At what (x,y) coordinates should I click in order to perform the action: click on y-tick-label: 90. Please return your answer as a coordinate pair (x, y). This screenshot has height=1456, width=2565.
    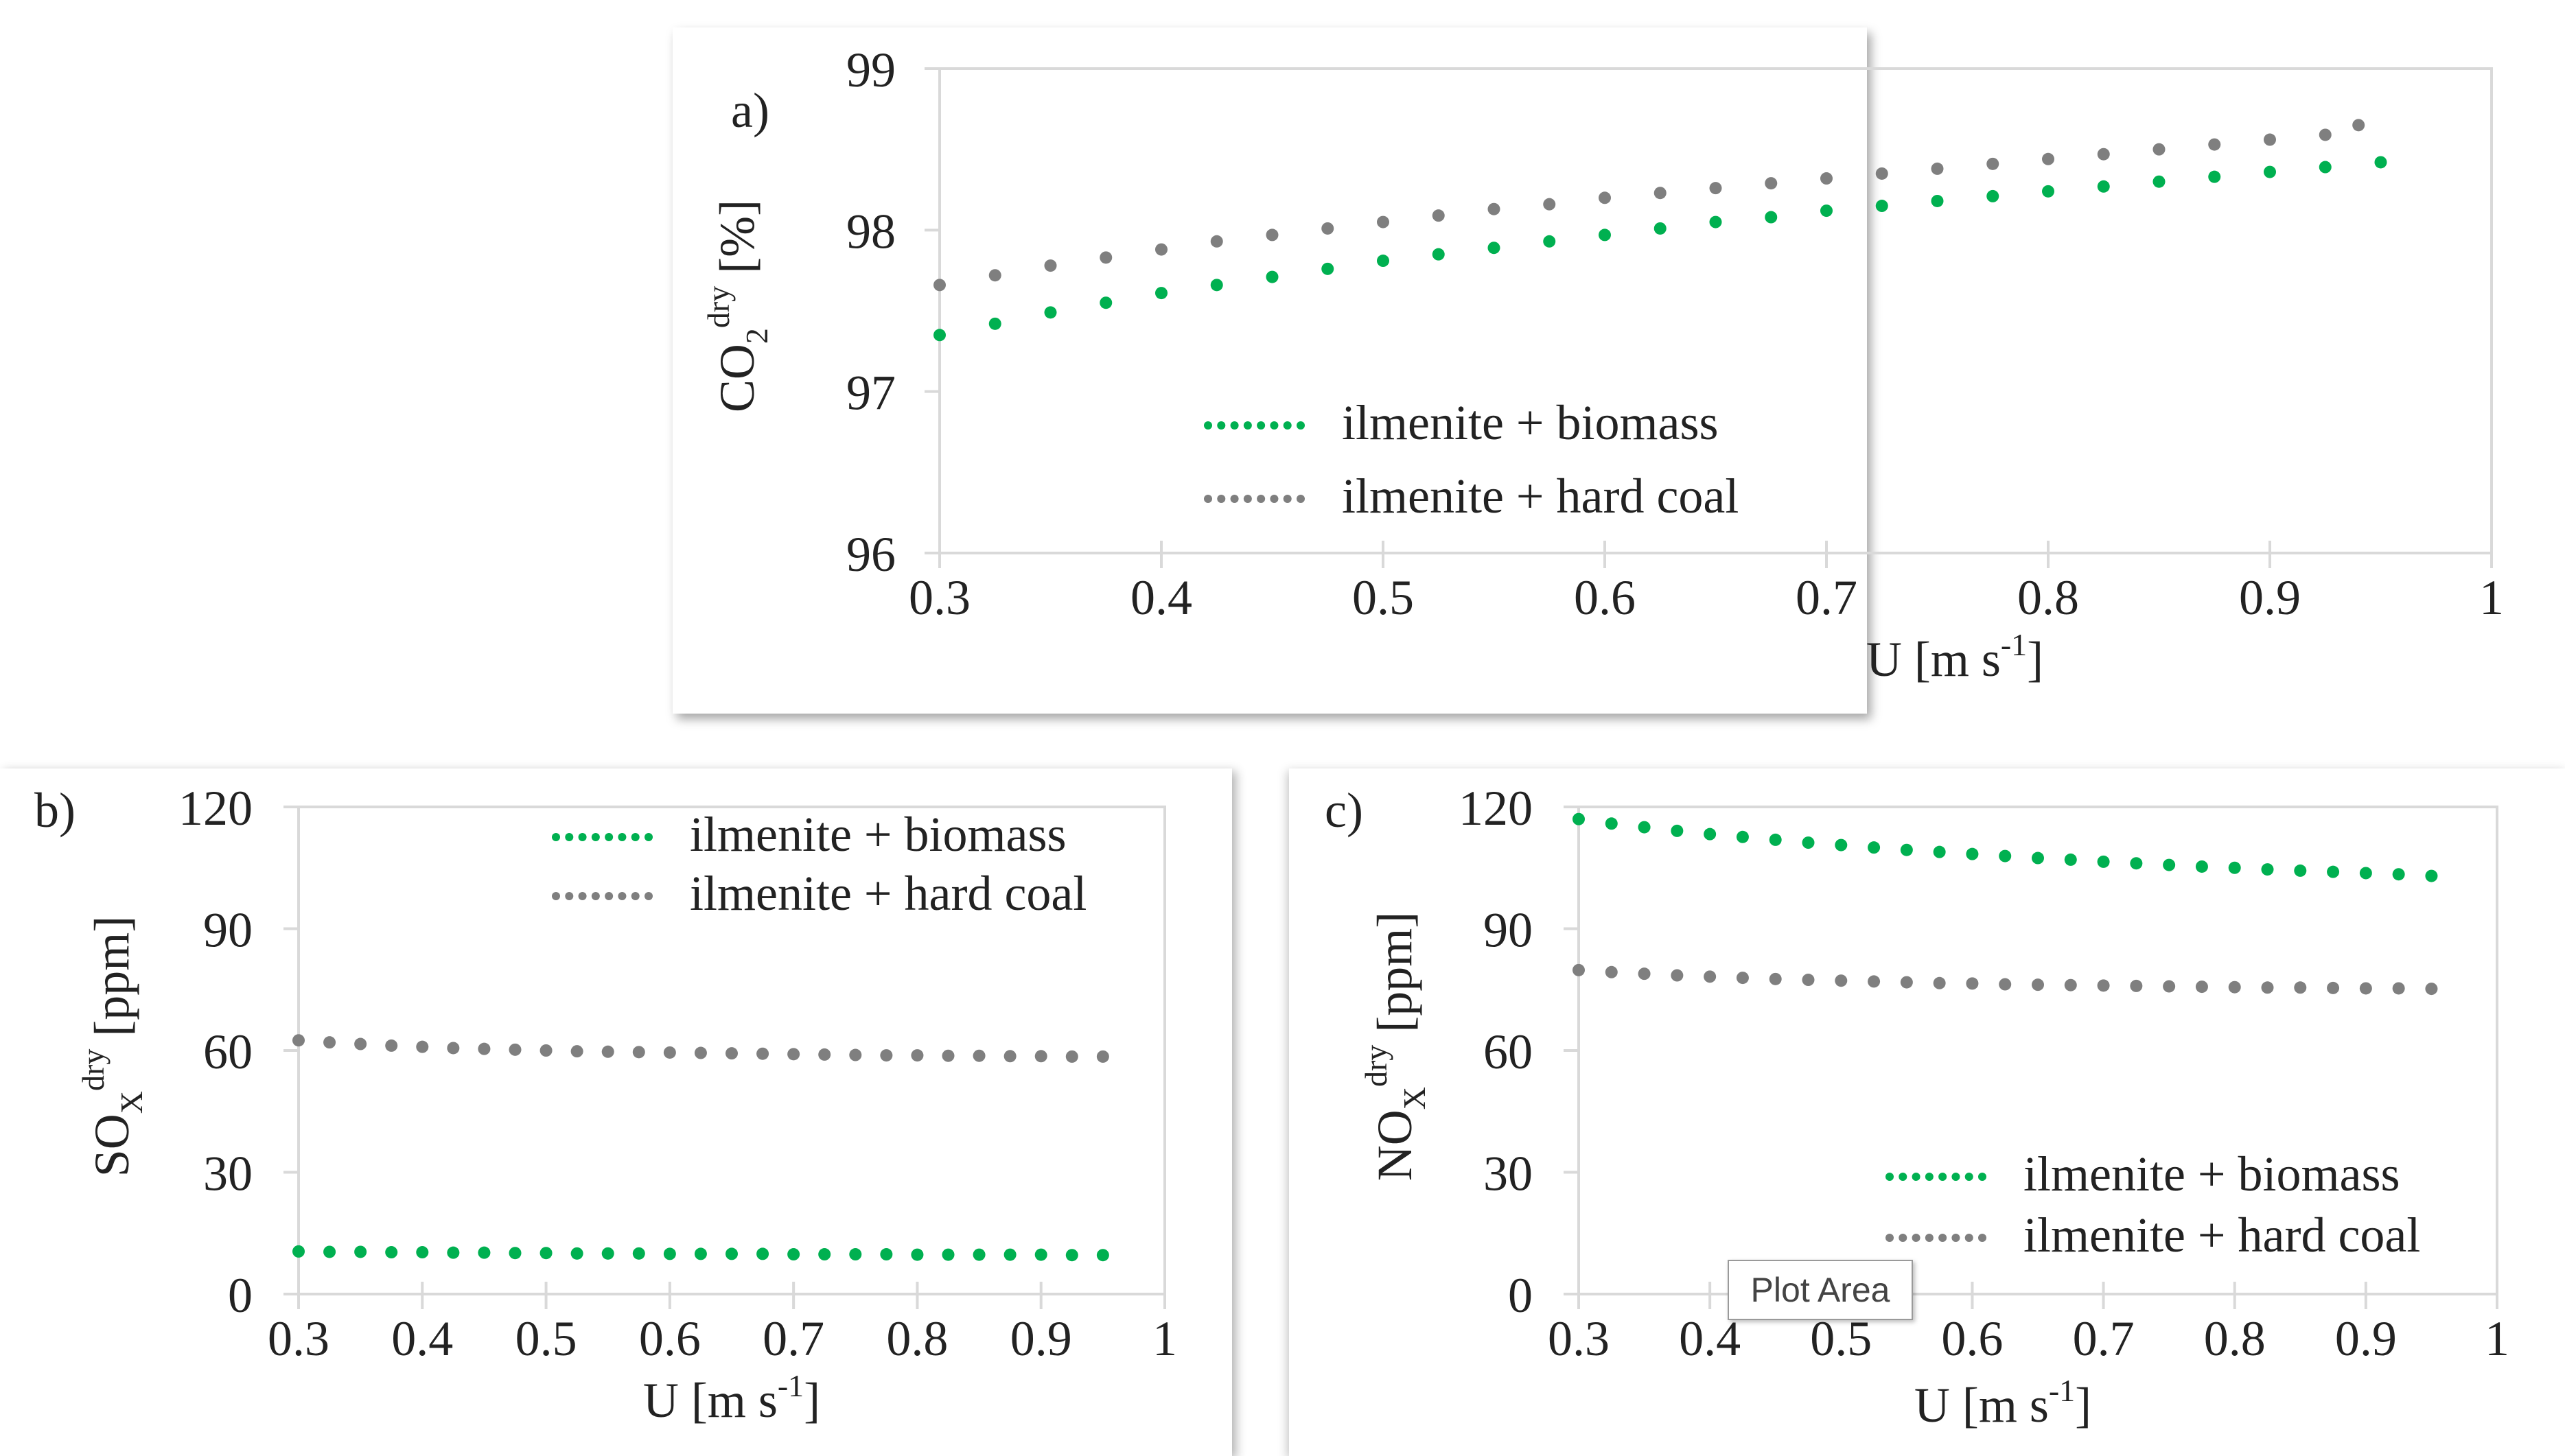
    Looking at the image, I should click on (1508, 930).